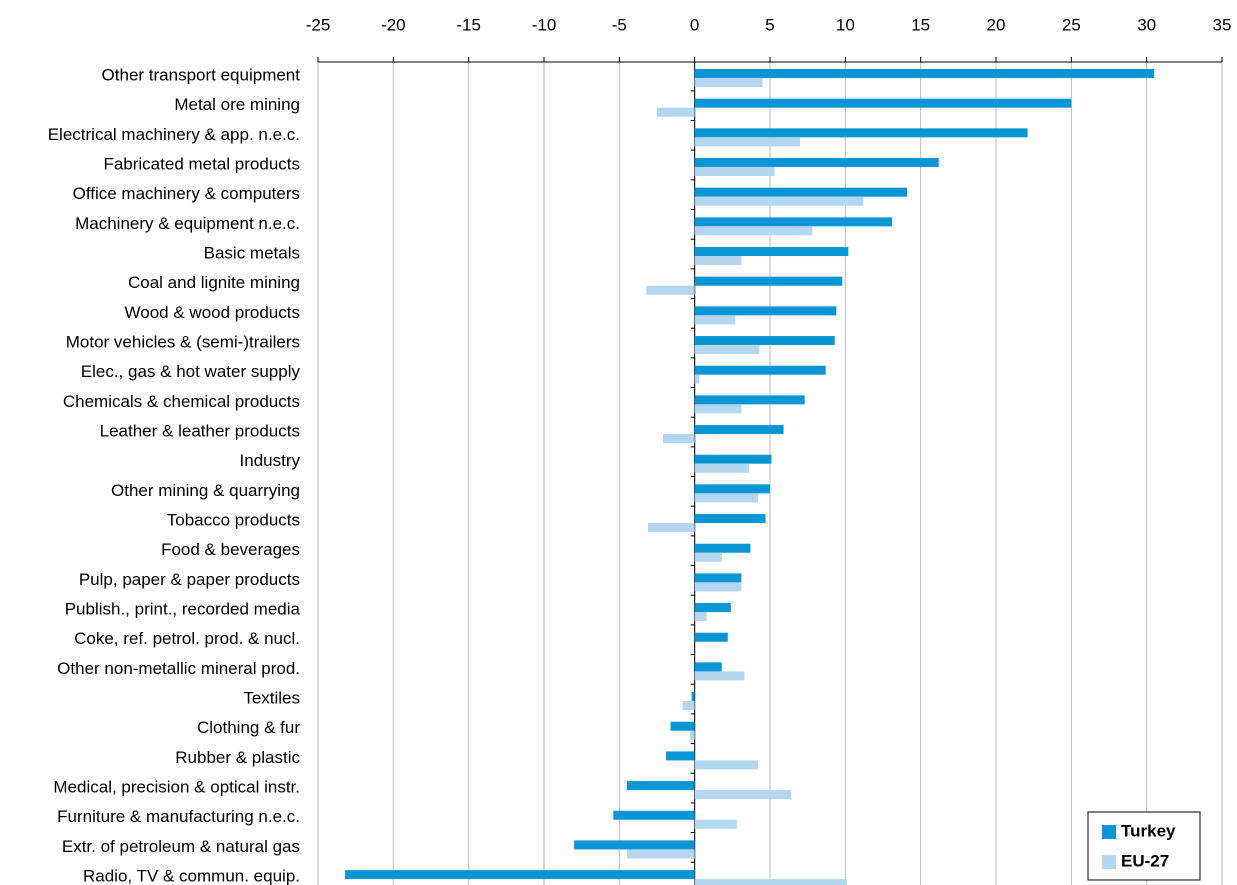  I want to click on category-label: Fabricated metal products, so click(201, 163).